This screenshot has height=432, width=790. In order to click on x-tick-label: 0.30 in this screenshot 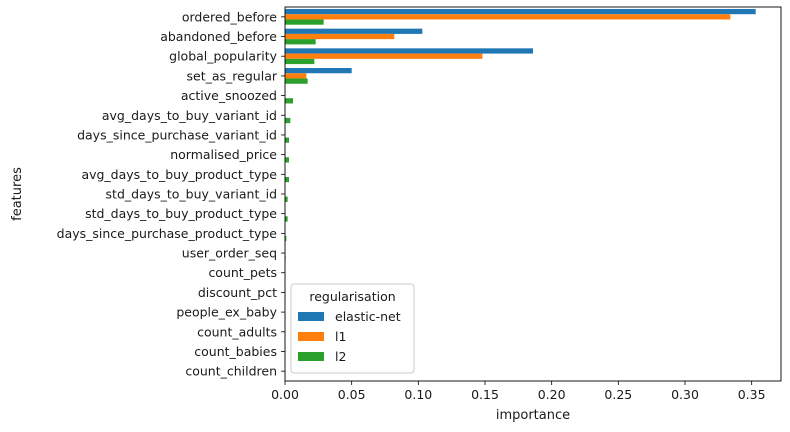, I will do `click(685, 394)`.